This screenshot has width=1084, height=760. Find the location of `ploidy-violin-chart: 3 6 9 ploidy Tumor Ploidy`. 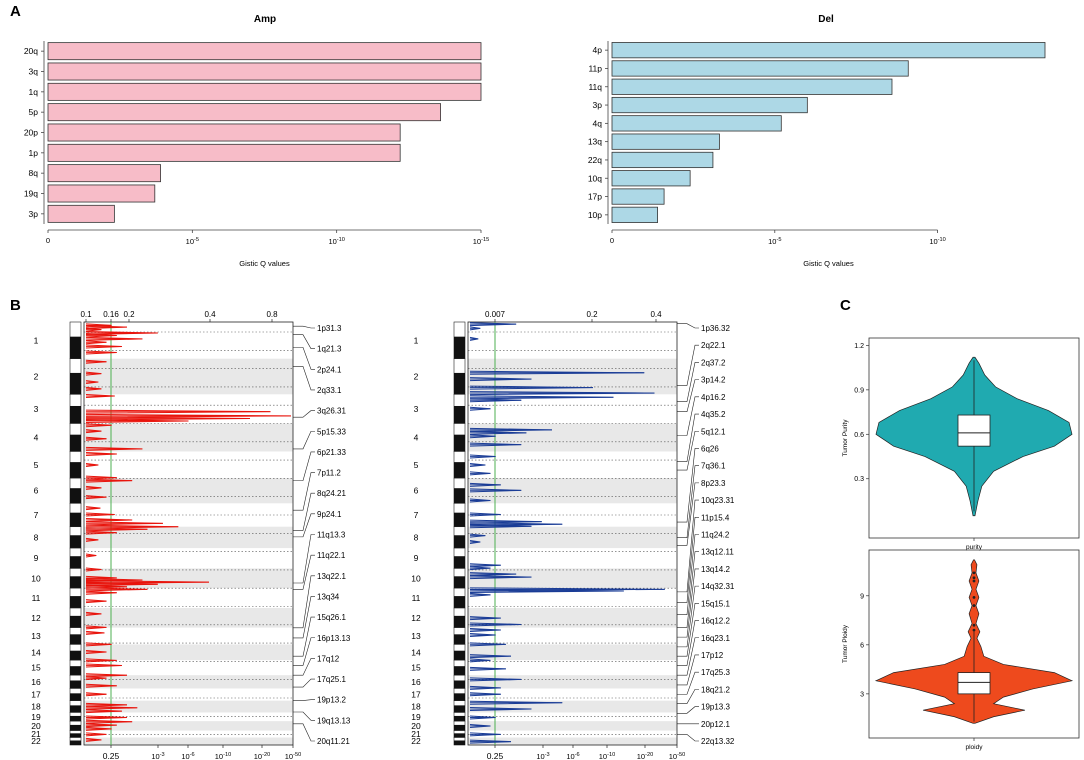

ploidy-violin-chart: 3 6 9 ploidy Tumor Ploidy is located at coordinates (961, 650).